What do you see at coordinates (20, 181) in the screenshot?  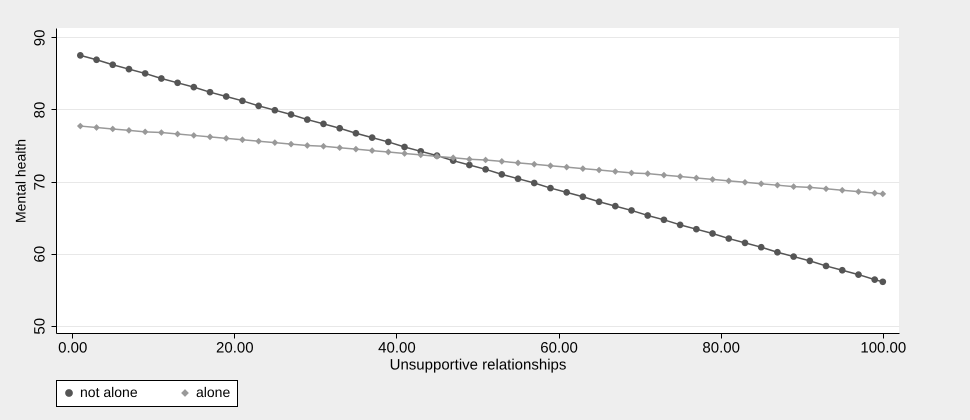 I see `y-axis-title: Mental health` at bounding box center [20, 181].